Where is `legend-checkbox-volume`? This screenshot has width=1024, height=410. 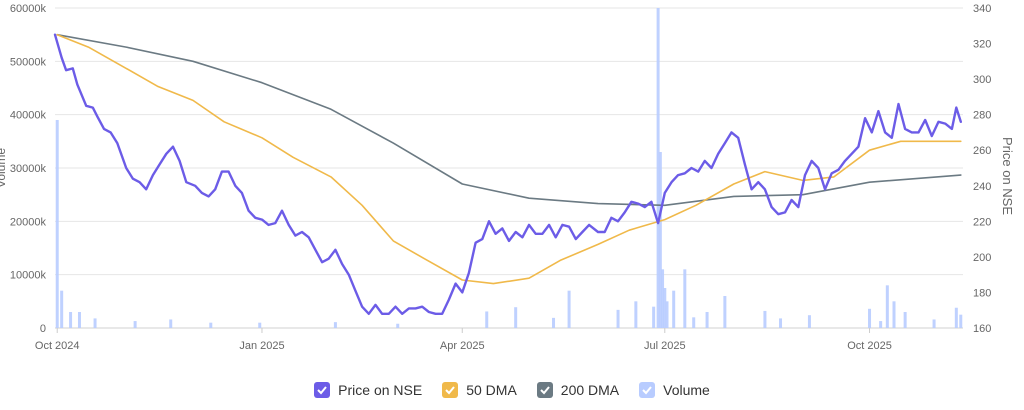
legend-checkbox-volume is located at coordinates (647, 390).